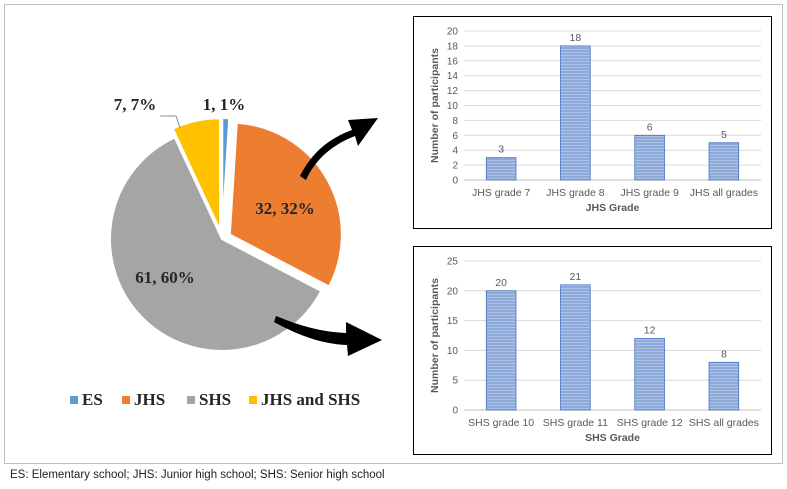 This screenshot has width=787, height=489. Describe the element at coordinates (455, 136) in the screenshot. I see `jhs-ytick-label: 6` at that location.